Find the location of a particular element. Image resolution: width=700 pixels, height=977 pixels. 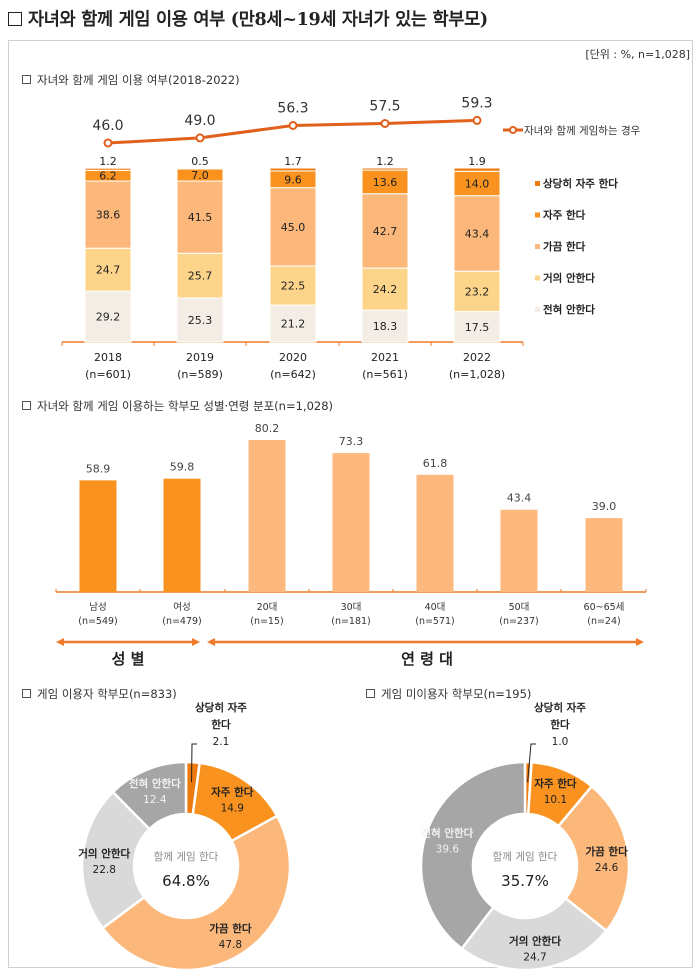

legend-swatch-rarely is located at coordinates (537, 278).